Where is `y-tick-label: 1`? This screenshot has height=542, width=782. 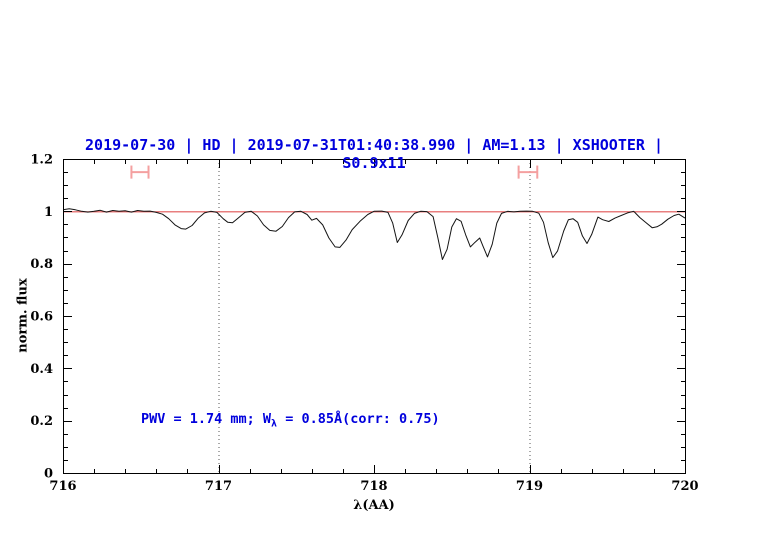
y-tick-label: 1 is located at coordinates (48, 212).